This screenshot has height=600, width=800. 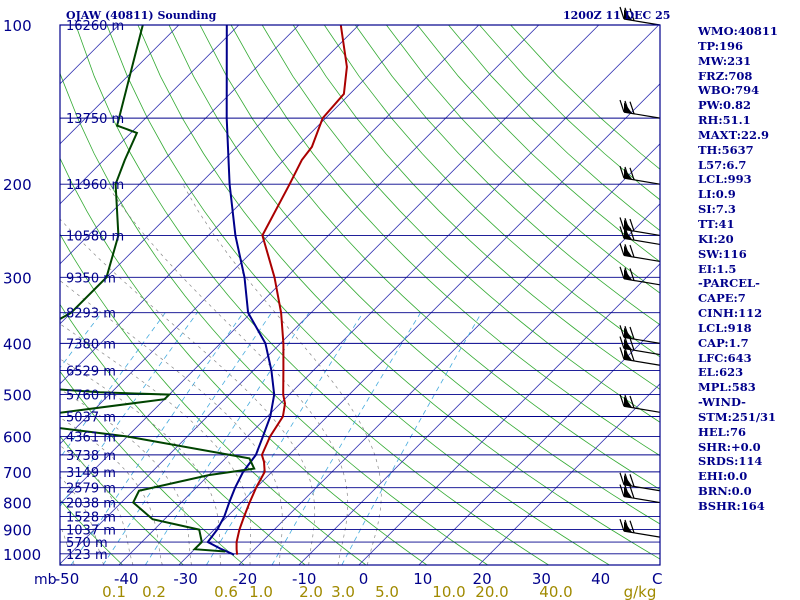 What do you see at coordinates (17, 437) in the screenshot?
I see `pressure-tick-label: 600` at bounding box center [17, 437].